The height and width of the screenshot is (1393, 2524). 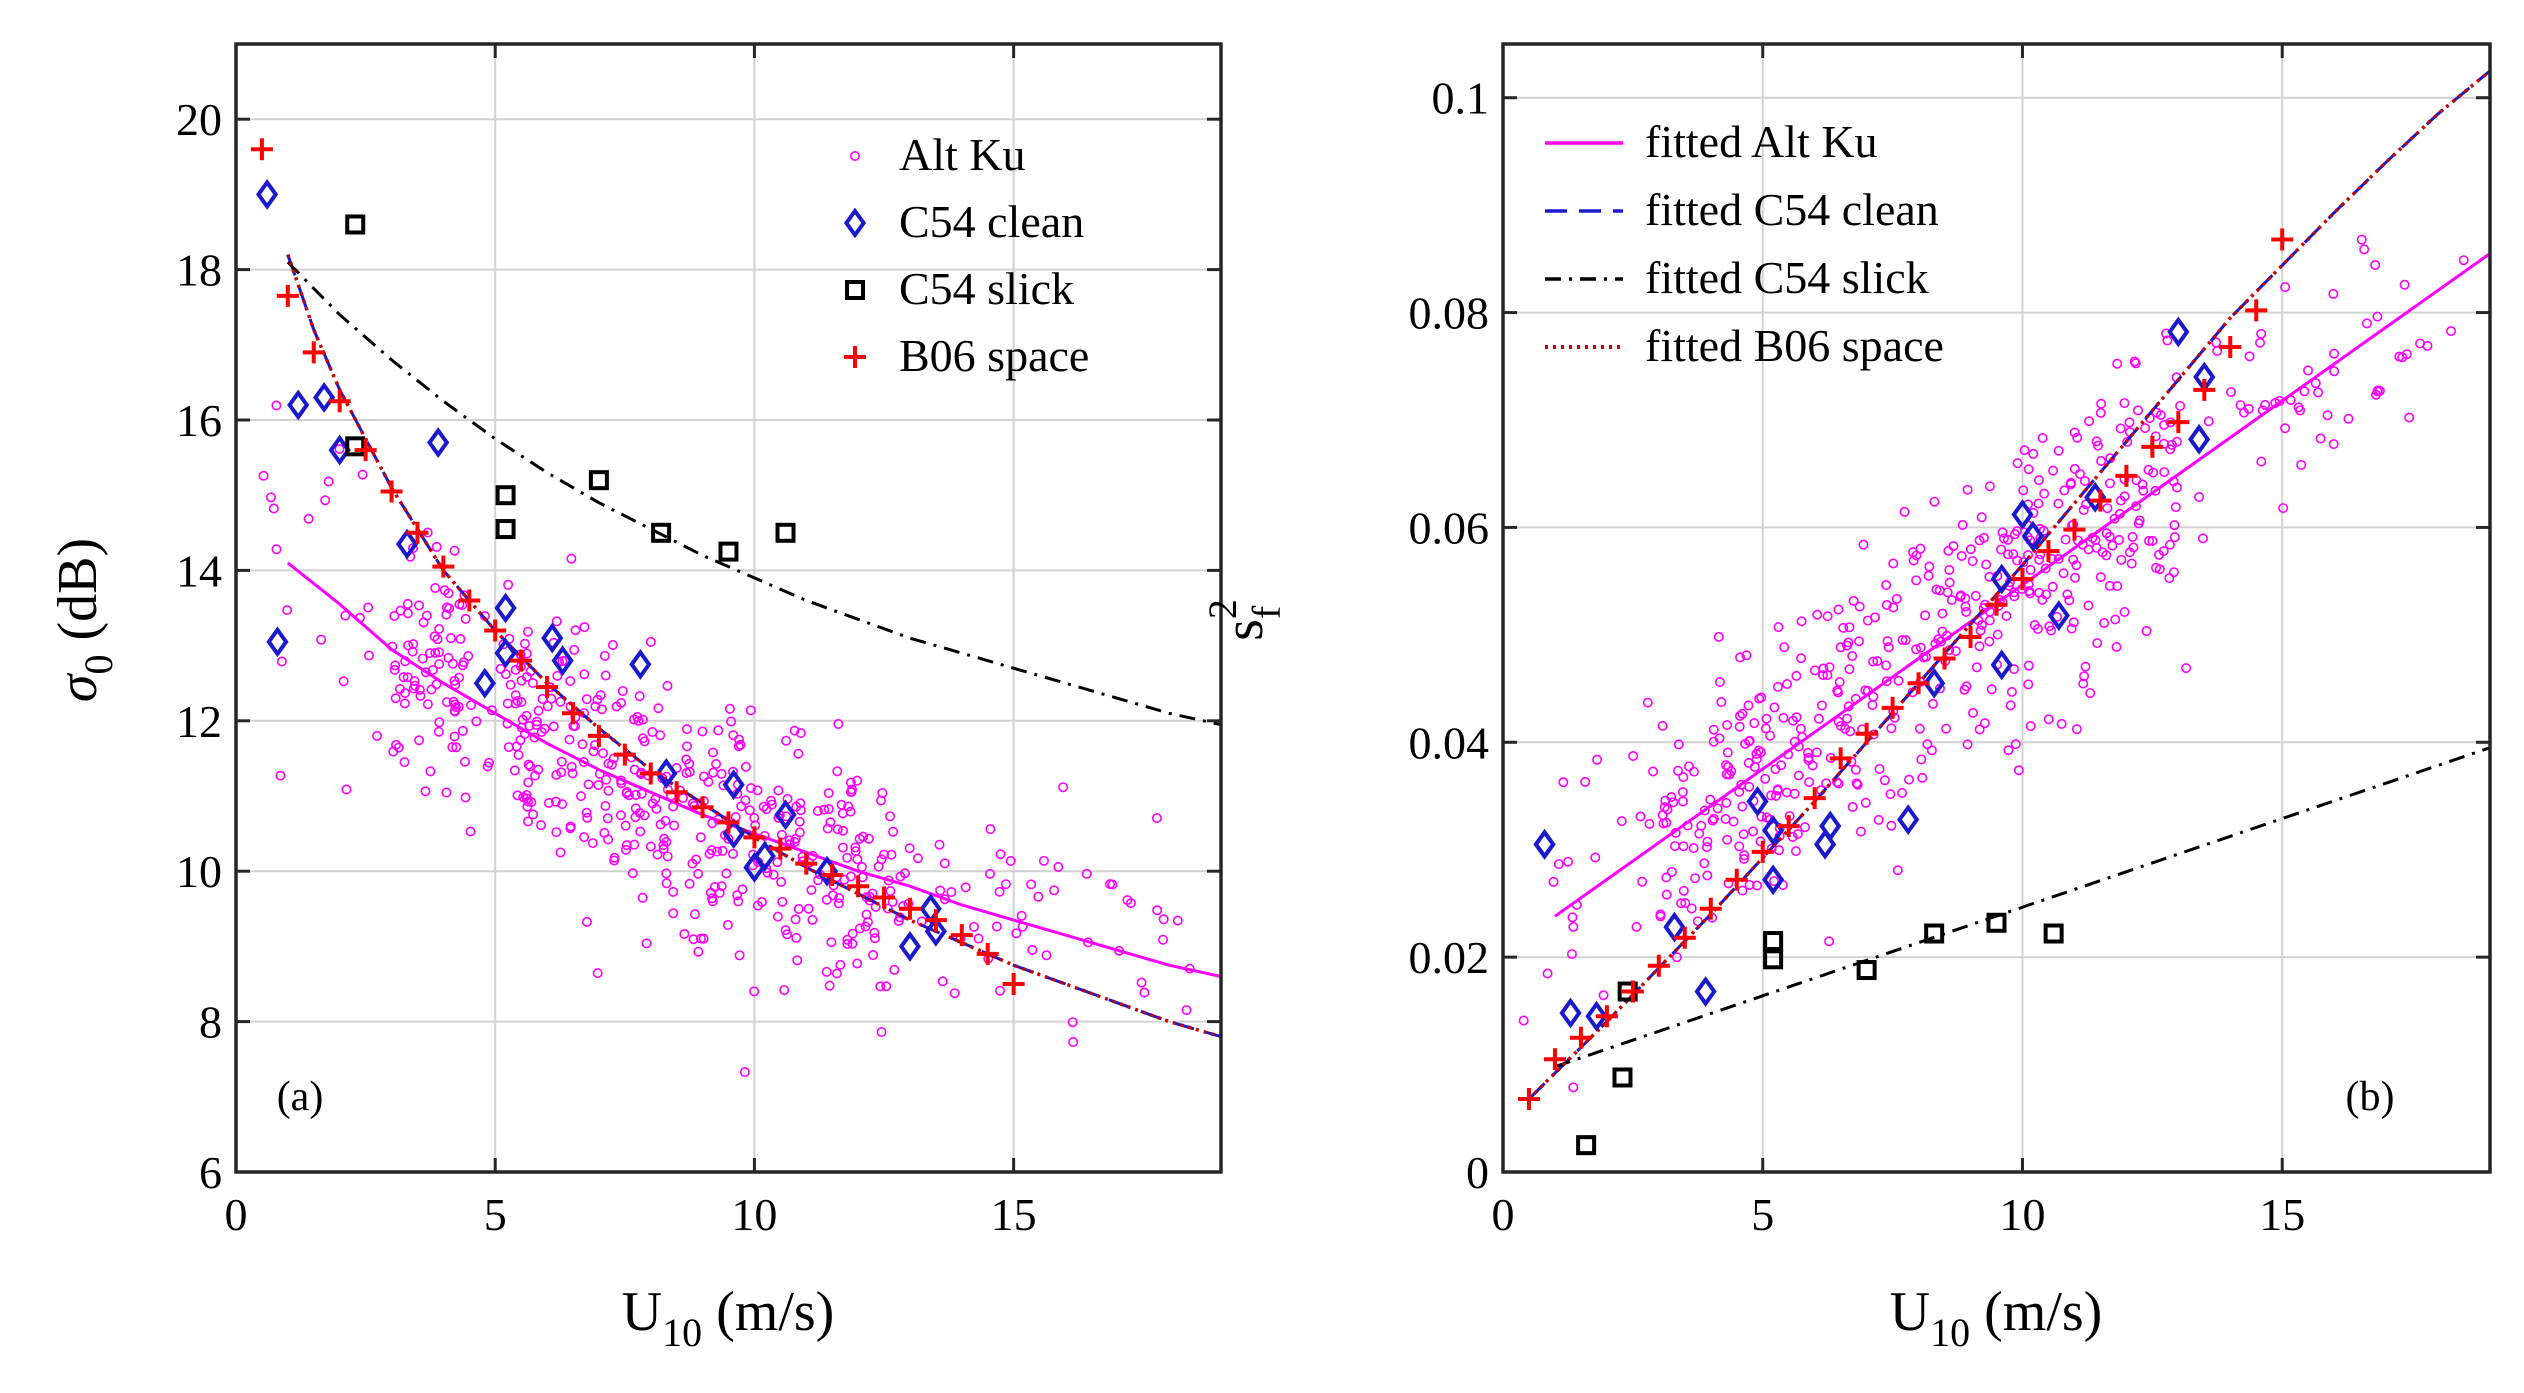 I want to click on panel-a-legend-circle-icon, so click(x=854, y=156).